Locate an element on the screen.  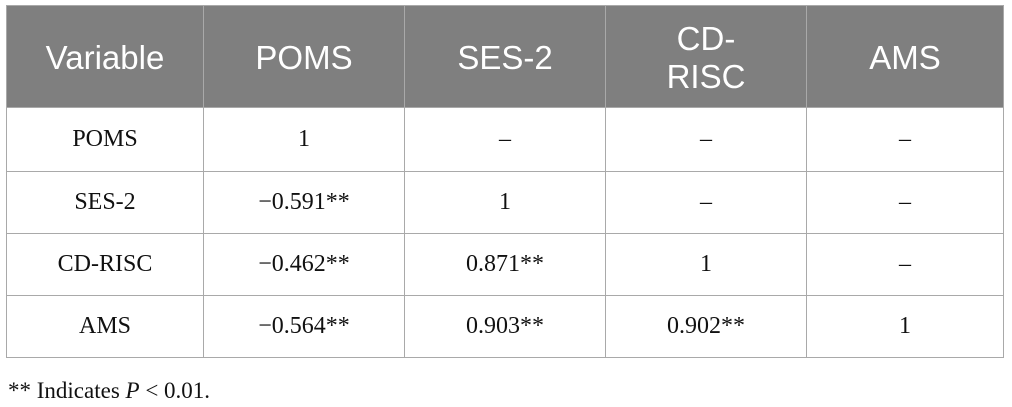
footnote-p-symbol: P is located at coordinates (132, 390).